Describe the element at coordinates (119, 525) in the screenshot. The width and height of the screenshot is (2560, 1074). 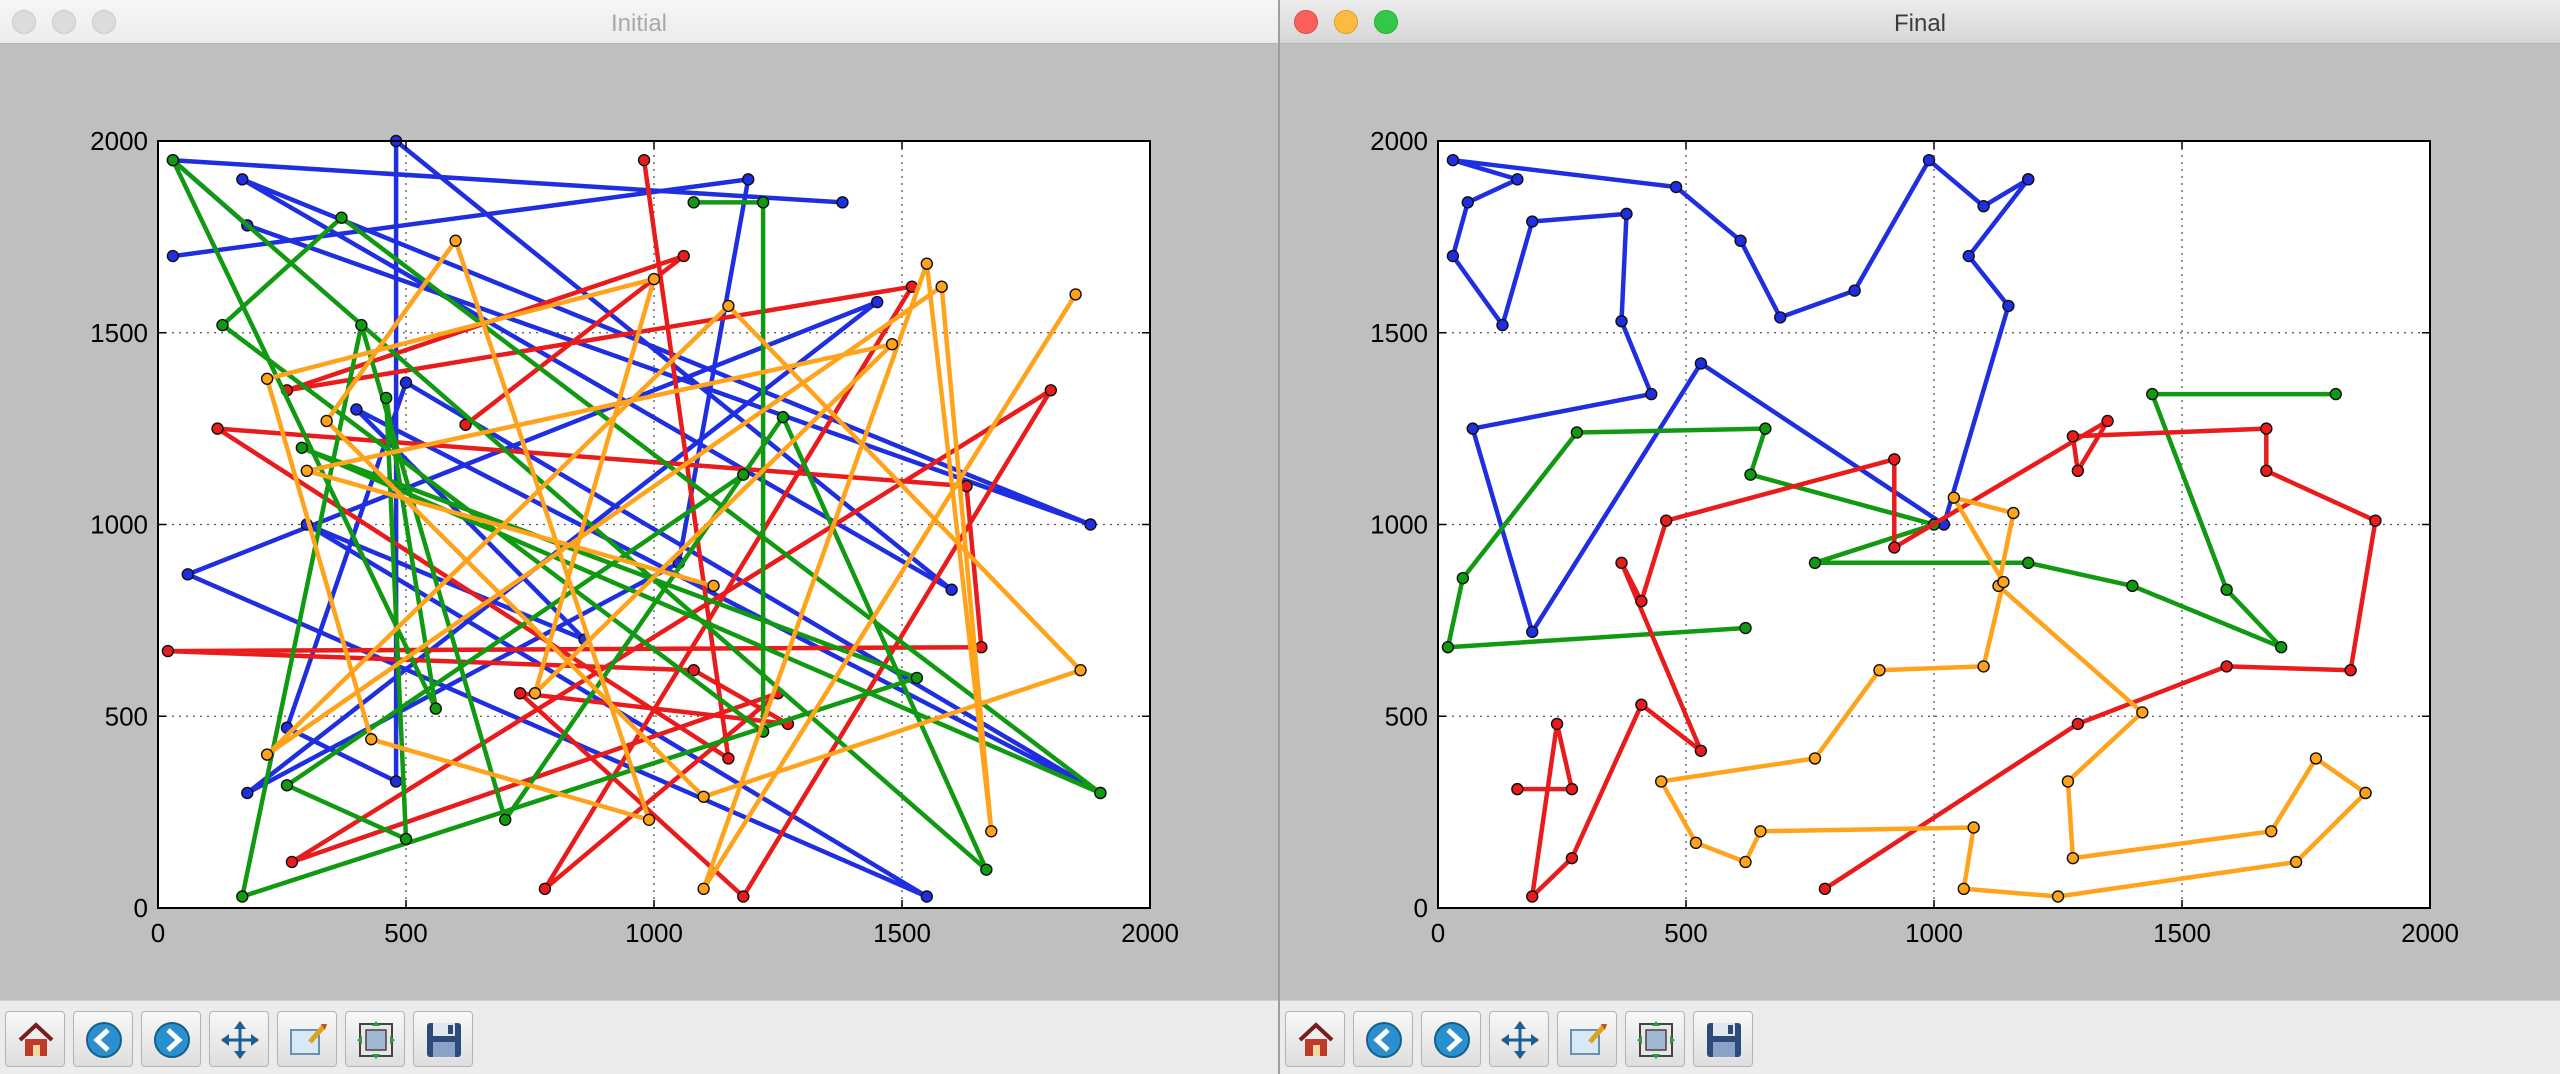
I see `y-tick-label: 1000` at that location.